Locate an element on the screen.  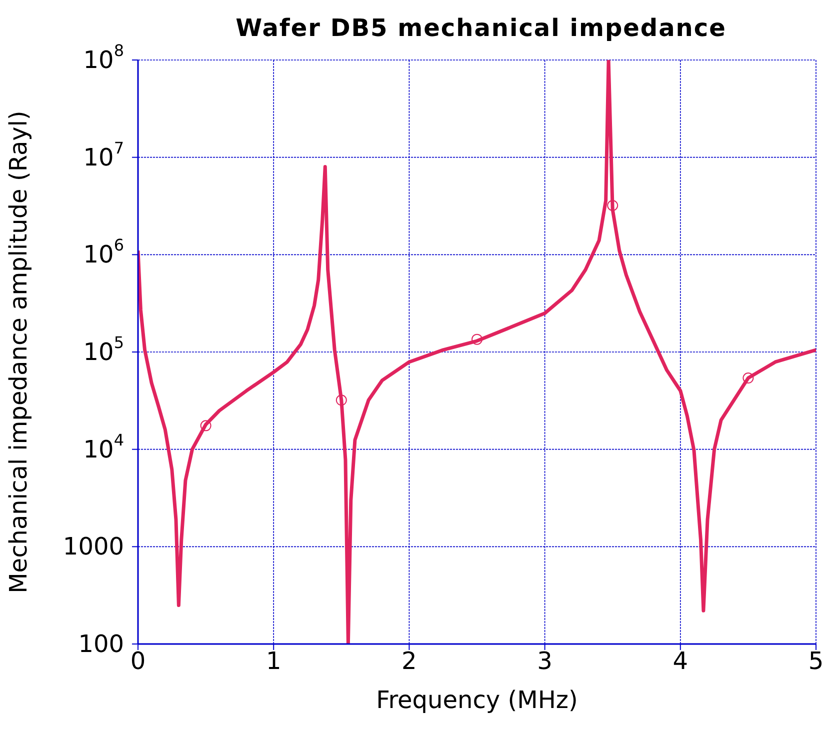
x-tick-label: 1 is located at coordinates (274, 661).